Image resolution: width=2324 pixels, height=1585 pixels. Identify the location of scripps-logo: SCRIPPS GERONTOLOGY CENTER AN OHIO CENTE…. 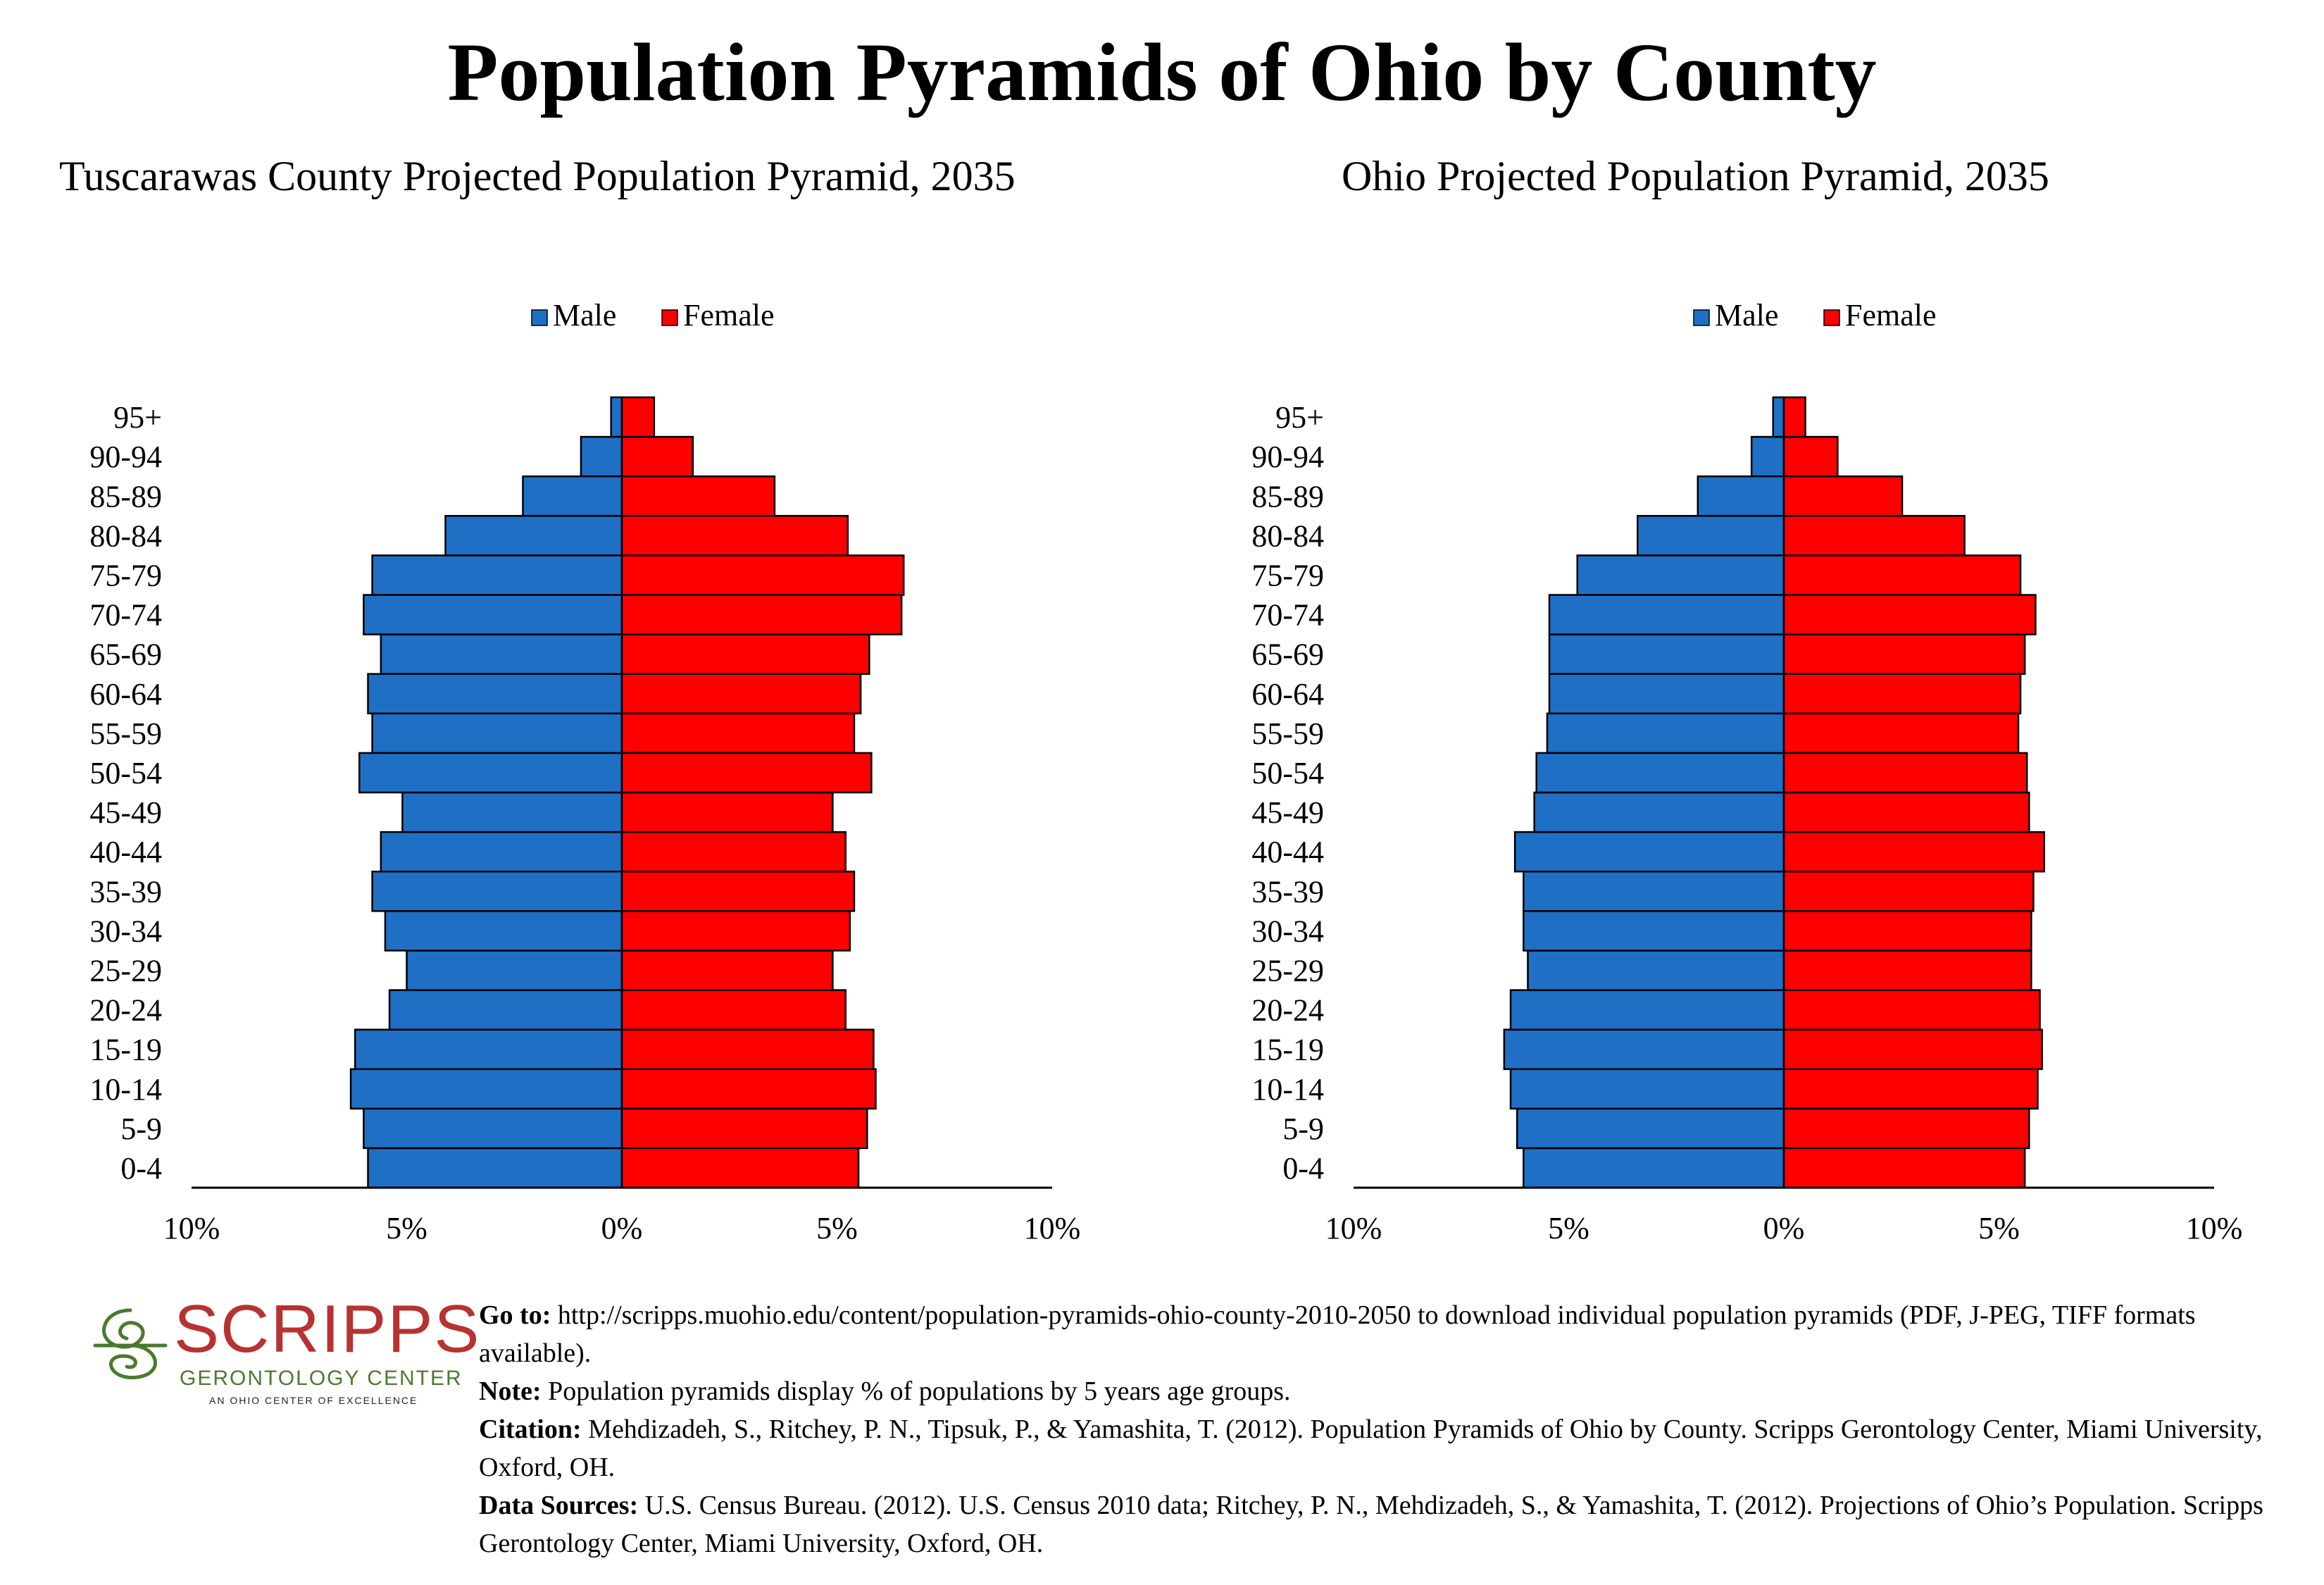
(283, 1350).